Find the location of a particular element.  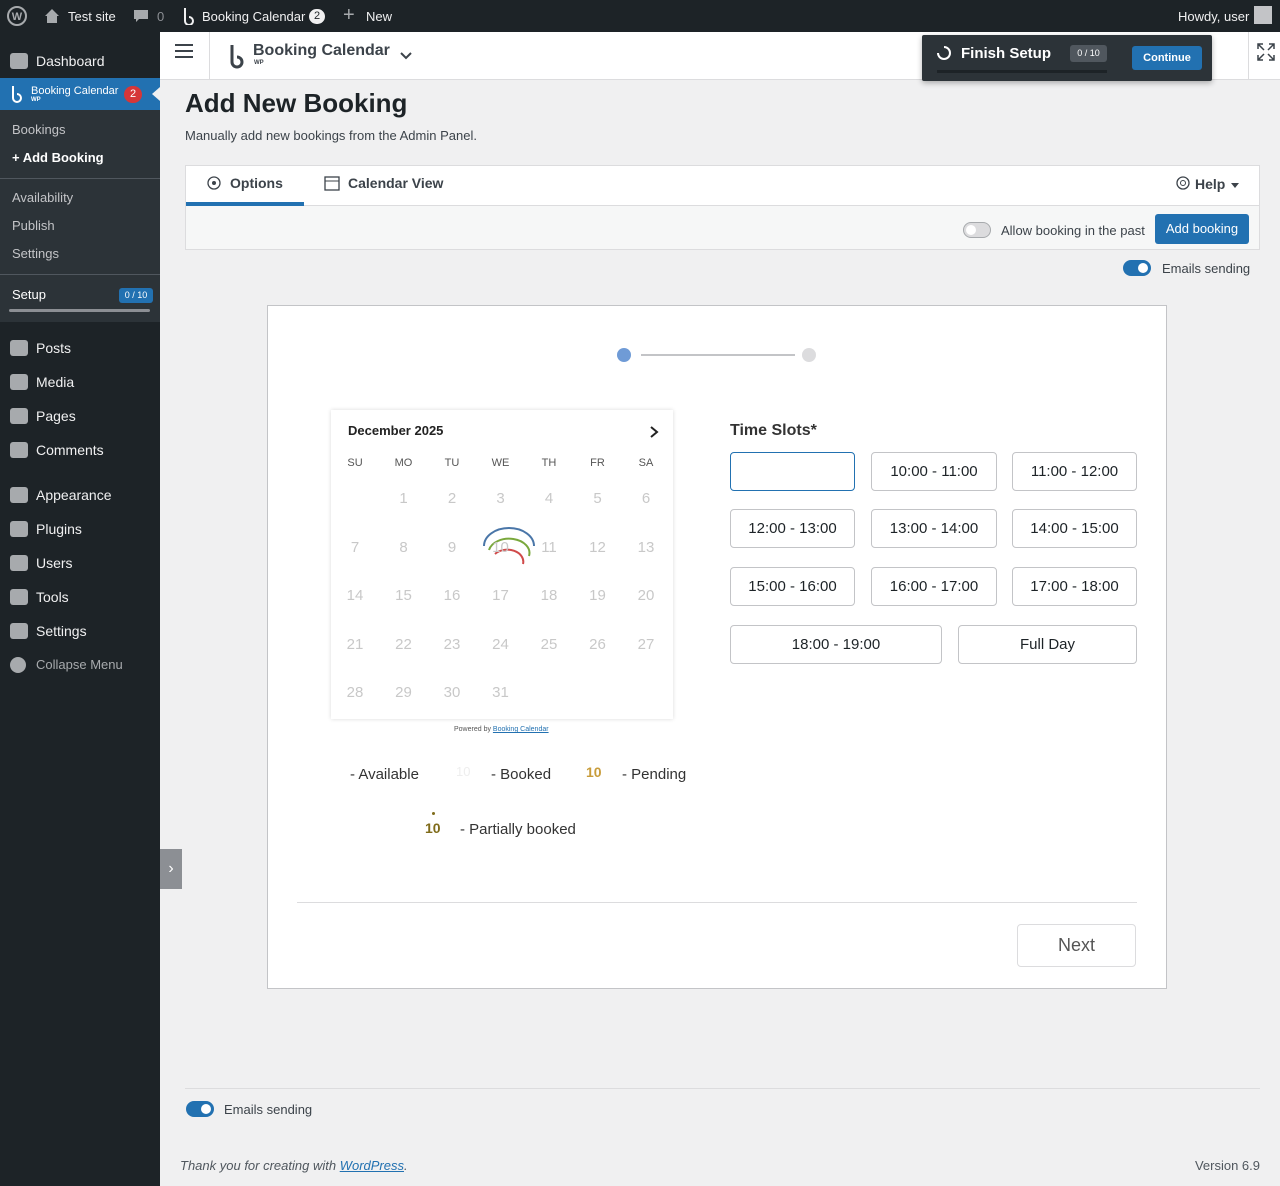

menu-item: Plugins is located at coordinates (59, 529).